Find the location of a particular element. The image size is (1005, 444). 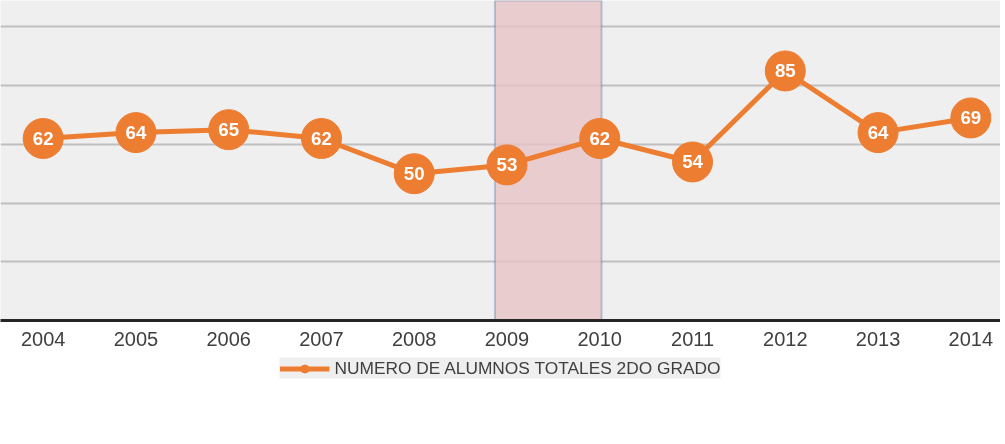

legend-label: NUMERO DE ALUMNOS TOTALES 2DO GRADO is located at coordinates (527, 368).